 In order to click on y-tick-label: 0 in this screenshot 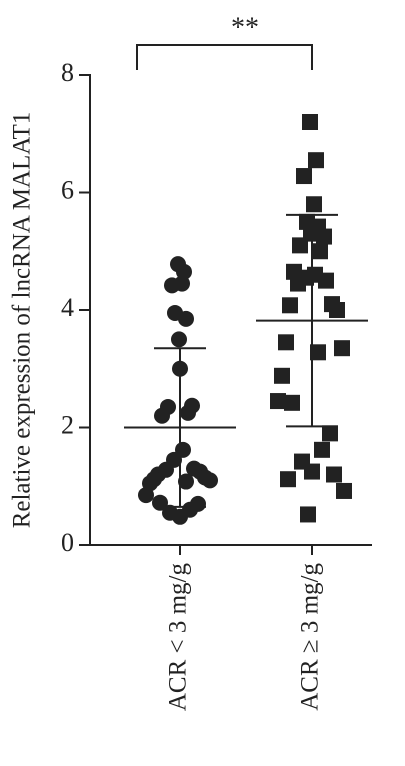, I will do `click(67, 542)`.